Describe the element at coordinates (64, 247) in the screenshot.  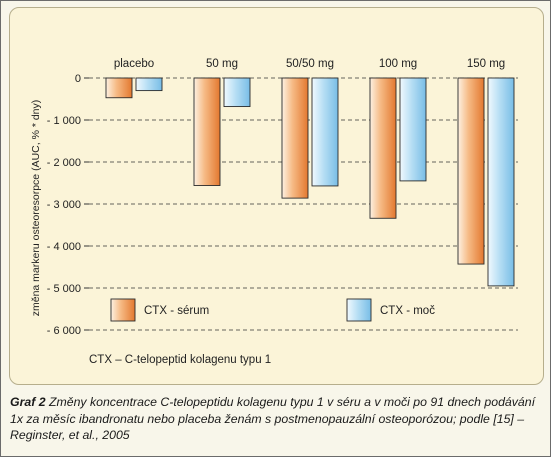
I see `y-tick-label: - 4 000` at that location.